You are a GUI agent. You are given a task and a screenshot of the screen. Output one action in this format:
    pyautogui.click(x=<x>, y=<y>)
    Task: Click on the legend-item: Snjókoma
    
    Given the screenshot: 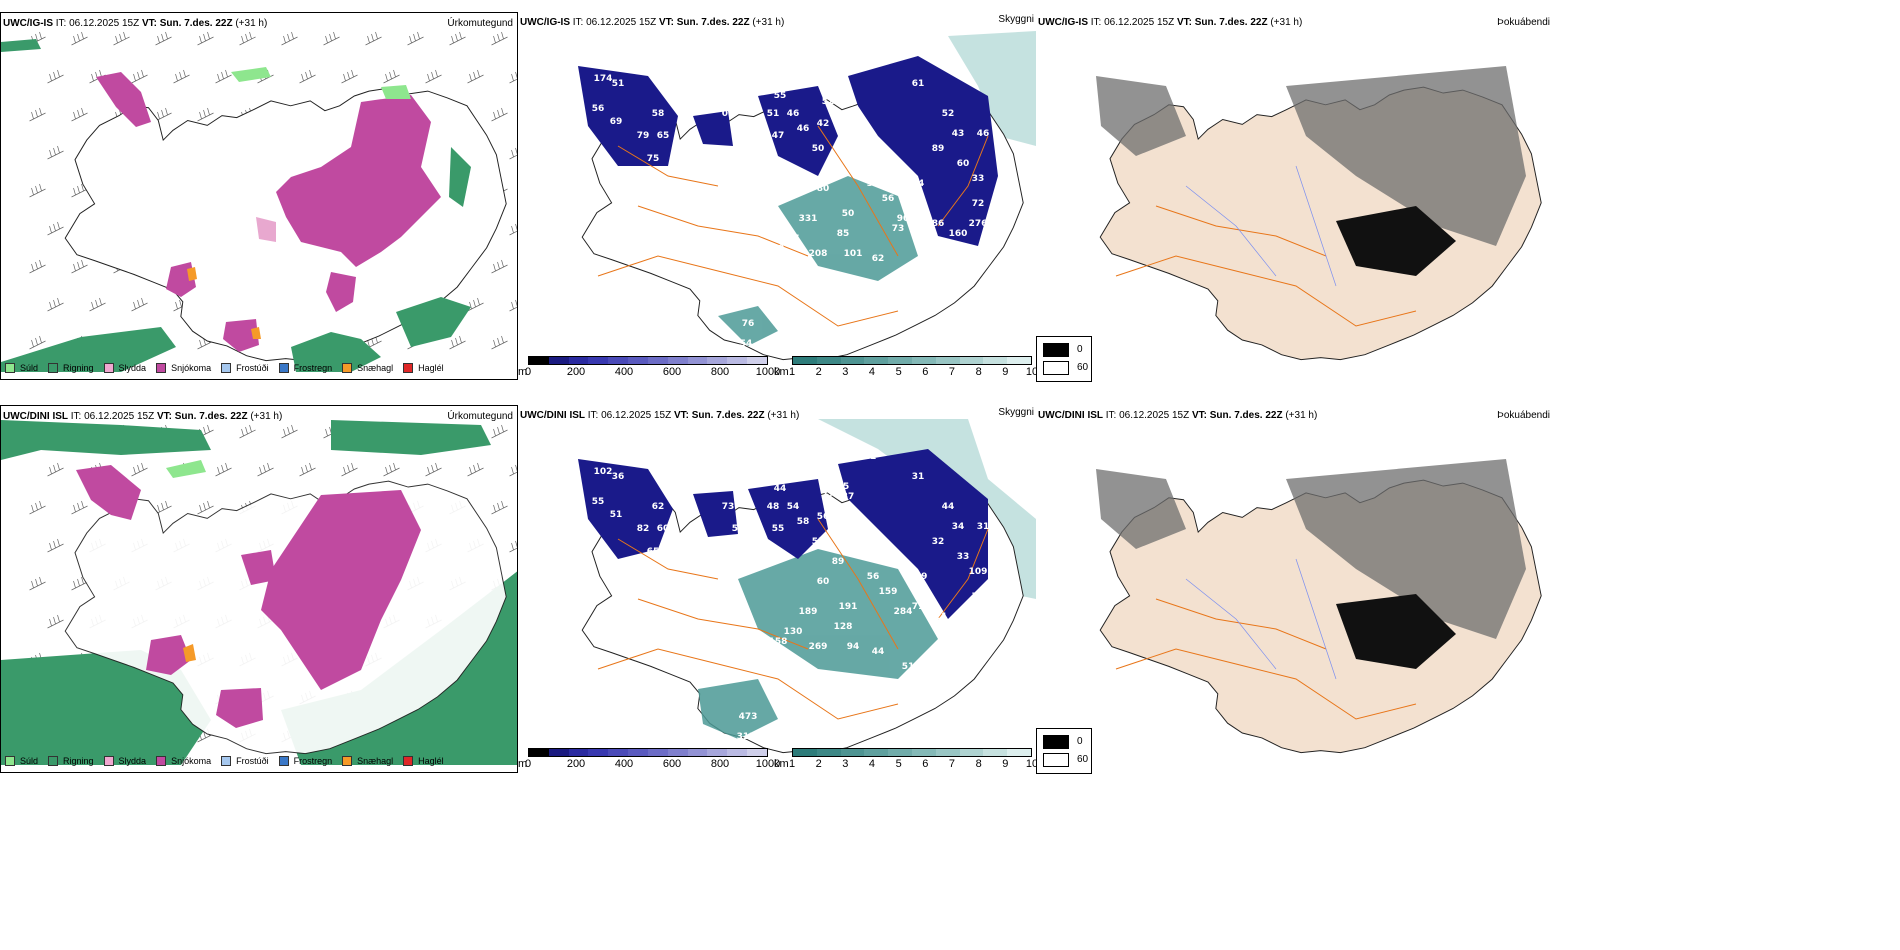 What is the action you would take?
    pyautogui.click(x=183, y=368)
    